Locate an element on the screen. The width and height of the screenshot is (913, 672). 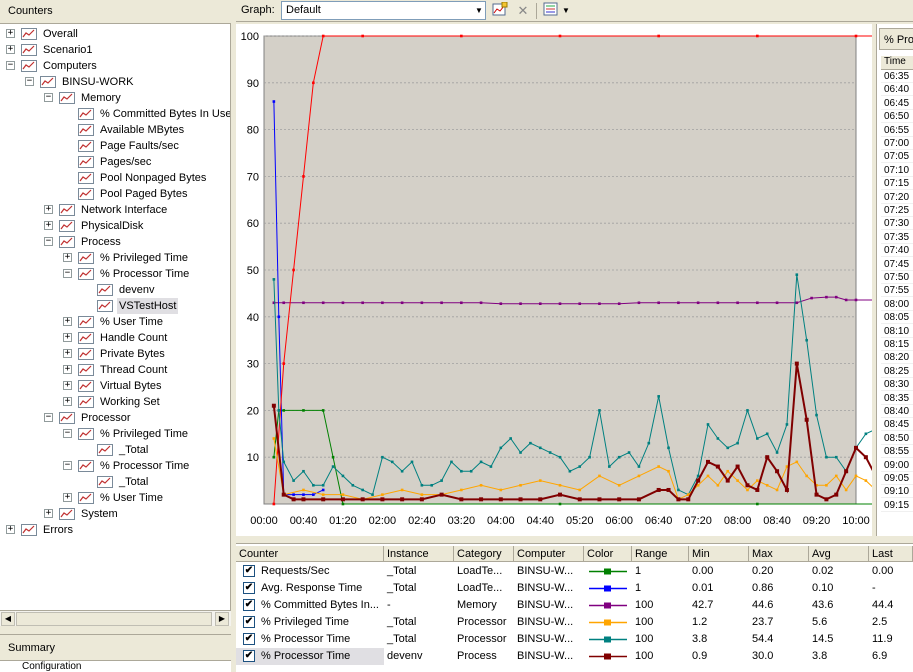
legend-cell-min: 1.2 is located at coordinates (700, 622).